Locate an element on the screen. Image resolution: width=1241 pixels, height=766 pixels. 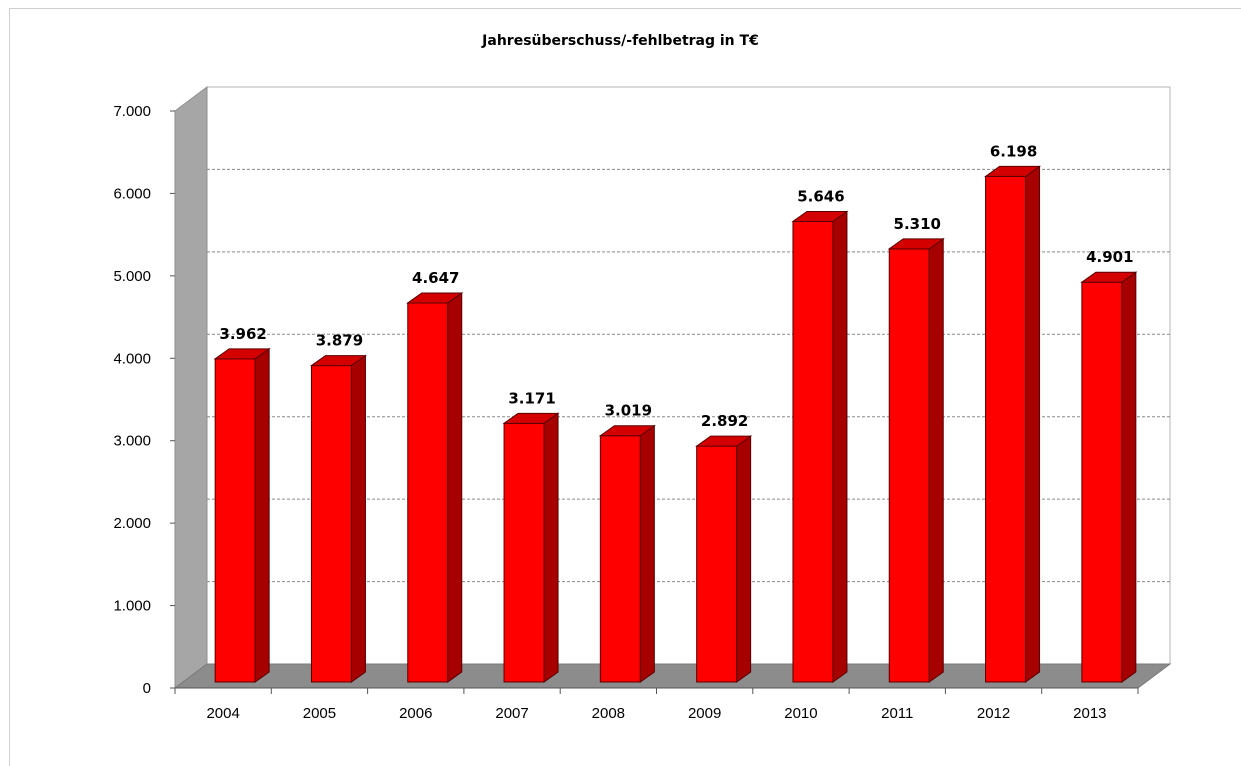
y-tick-label: 1.000 is located at coordinates (132, 606).